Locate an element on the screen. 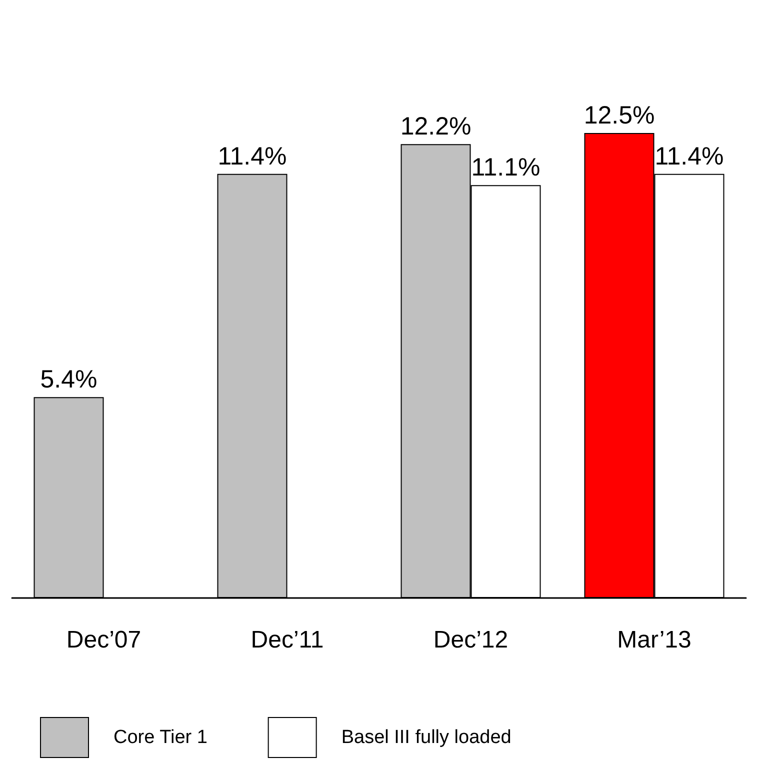 Image resolution: width=758 pixels, height=778 pixels. x-tick-label: Dec’12 is located at coordinates (470, 640).